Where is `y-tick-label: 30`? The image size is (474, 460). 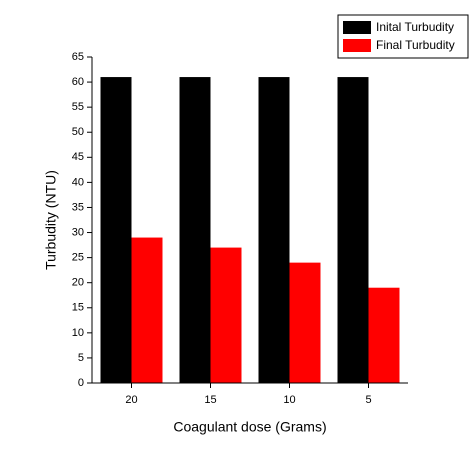 y-tick-label: 30 is located at coordinates (78, 232).